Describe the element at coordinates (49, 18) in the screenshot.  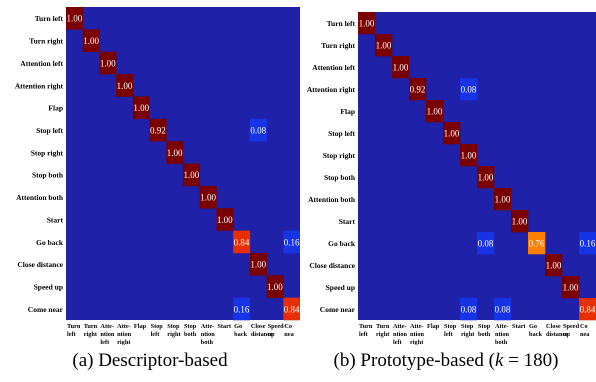
I see `row-label: Turn left` at that location.